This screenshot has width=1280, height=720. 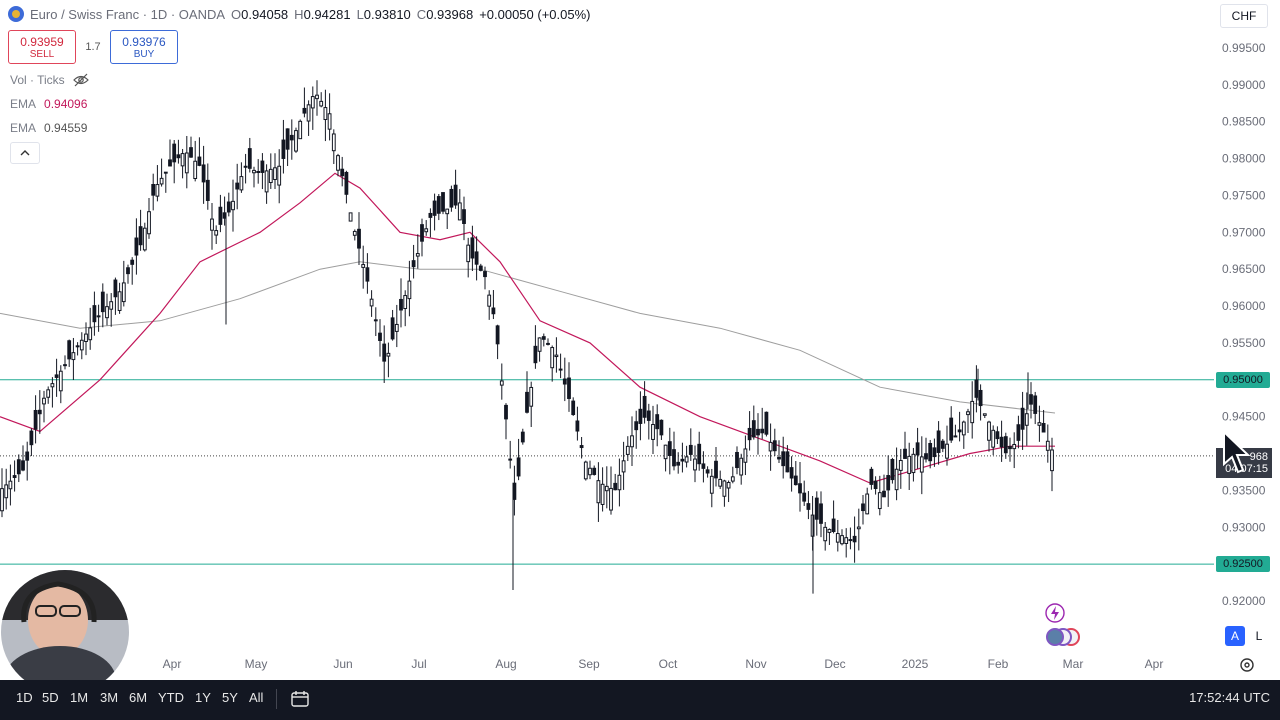 I want to click on sell-button: 0.93959 SELL, so click(x=42, y=47).